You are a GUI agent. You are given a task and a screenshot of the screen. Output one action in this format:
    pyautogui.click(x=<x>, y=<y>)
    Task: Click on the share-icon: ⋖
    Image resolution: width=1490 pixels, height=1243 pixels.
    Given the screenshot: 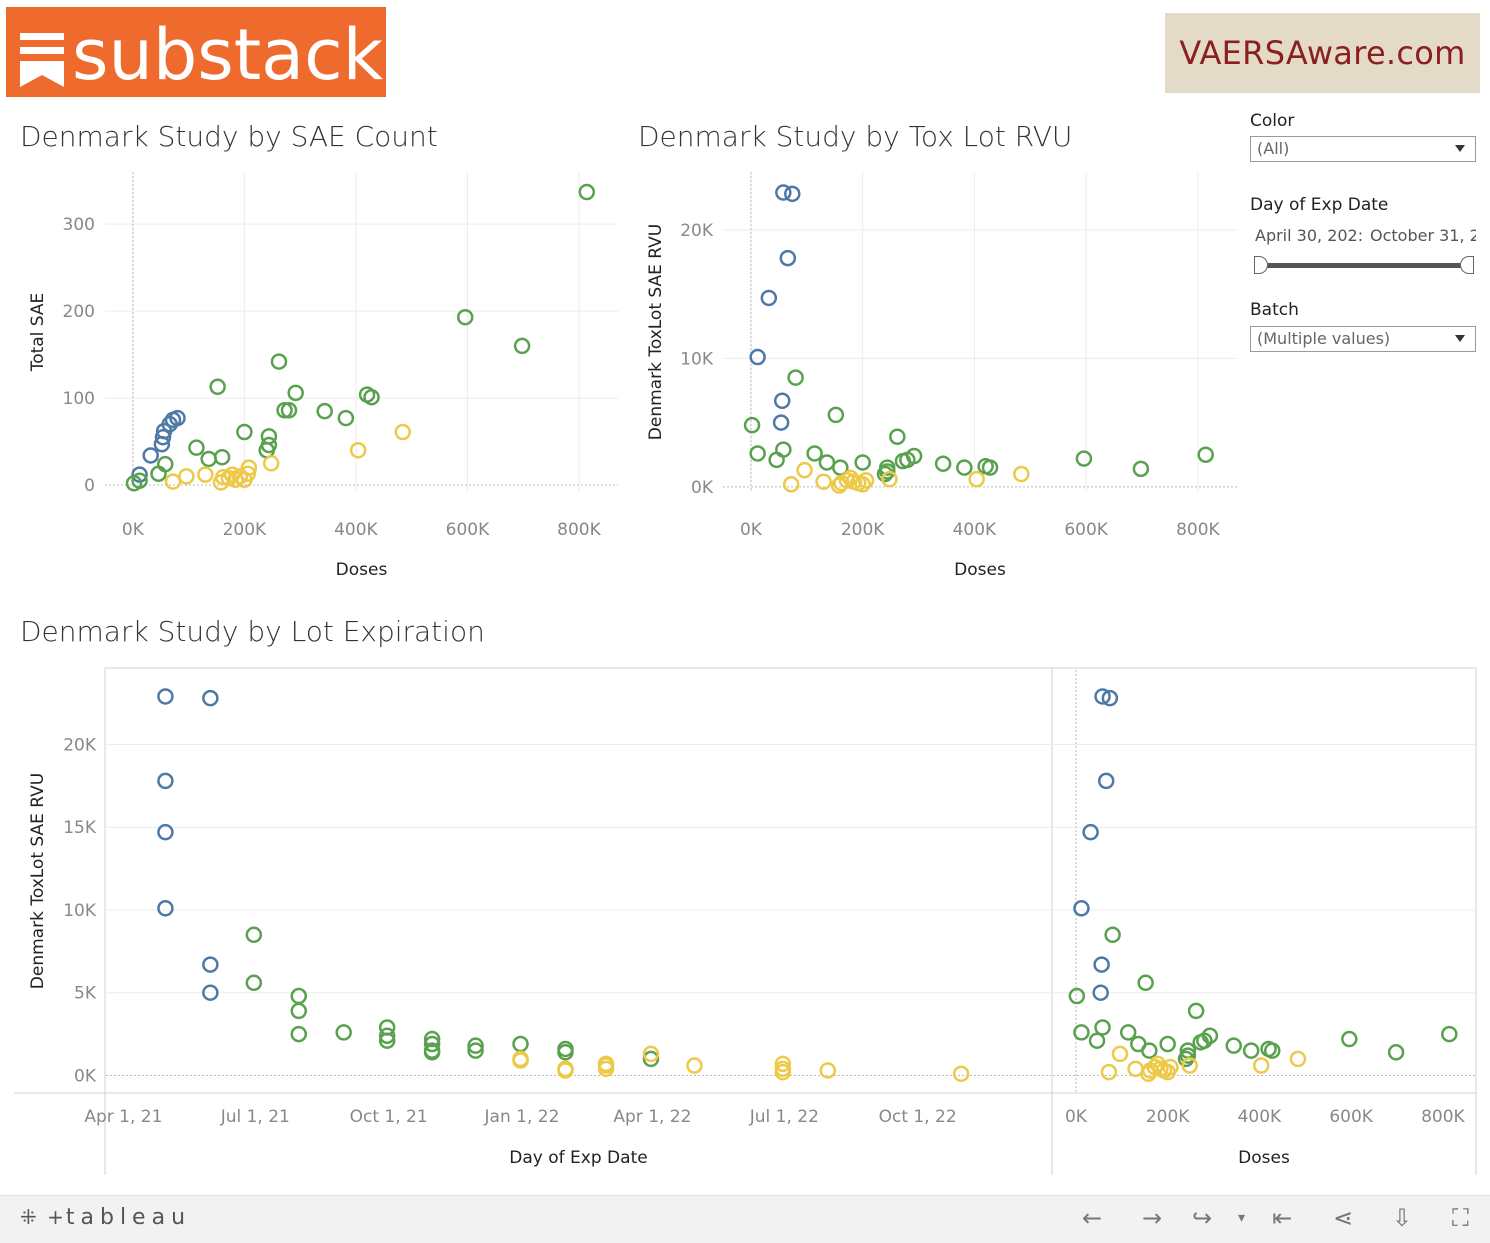 What is the action you would take?
    pyautogui.click(x=1343, y=1218)
    